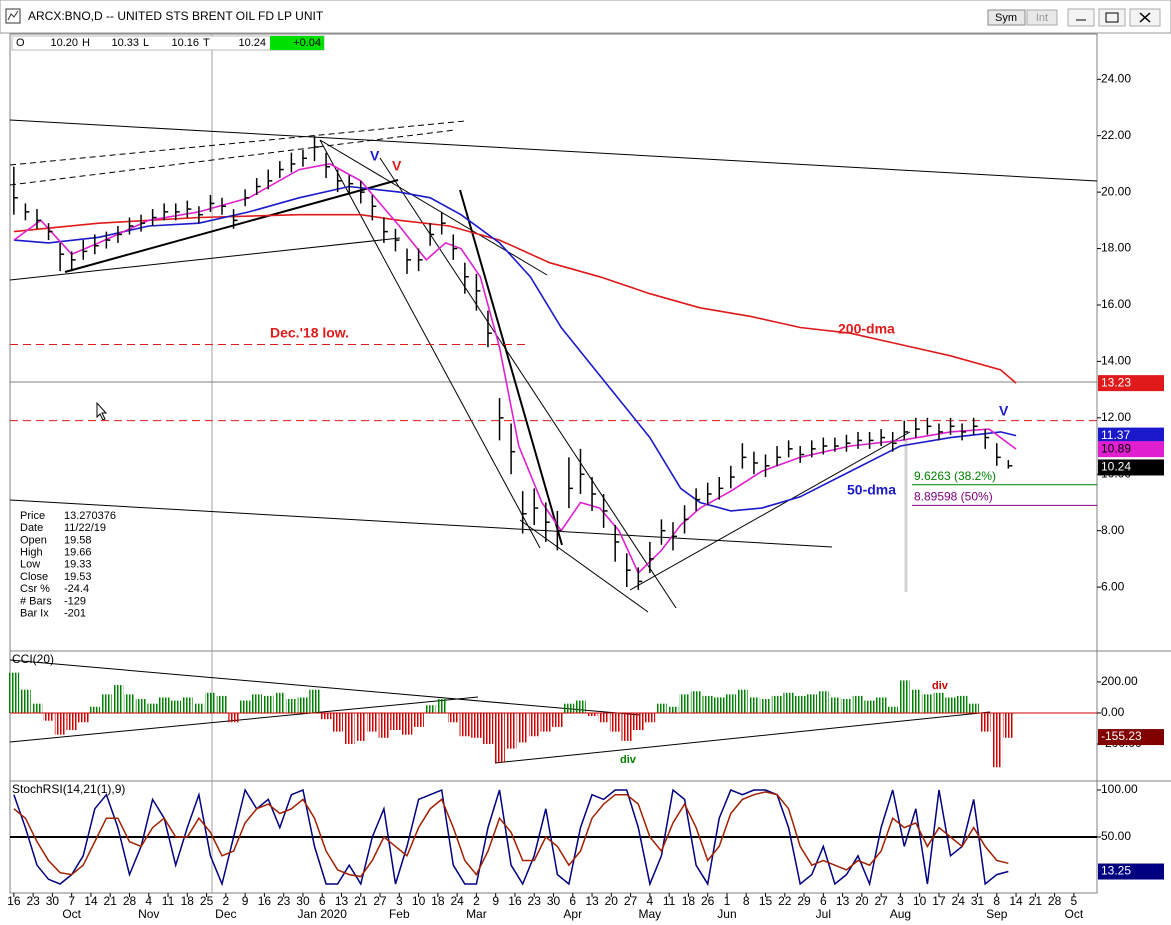  What do you see at coordinates (188, 901) in the screenshot?
I see `x-tick-label: 18` at bounding box center [188, 901].